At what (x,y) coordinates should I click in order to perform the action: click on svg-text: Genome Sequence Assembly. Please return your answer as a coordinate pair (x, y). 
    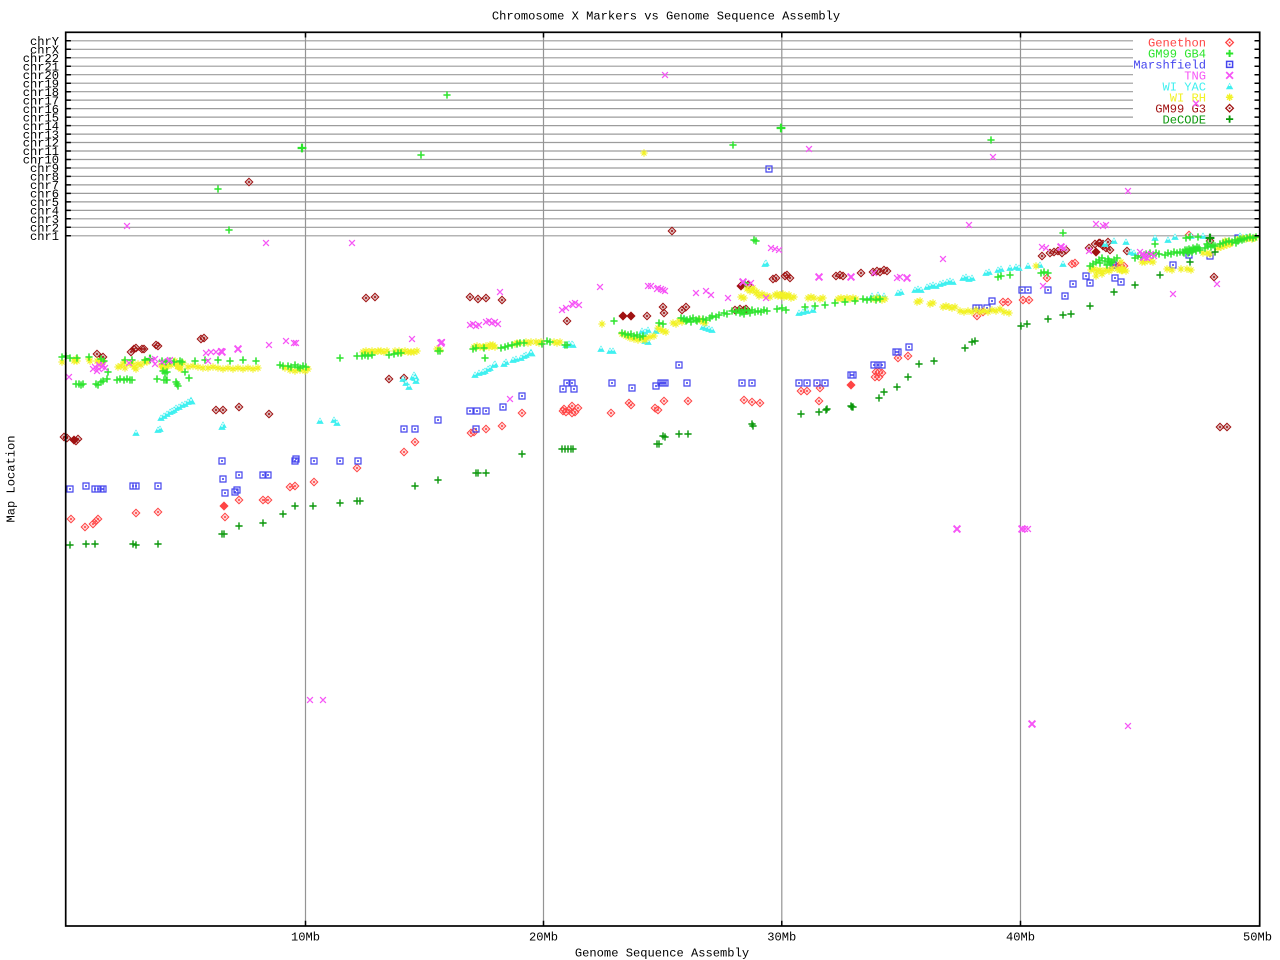
    Looking at the image, I should click on (662, 953).